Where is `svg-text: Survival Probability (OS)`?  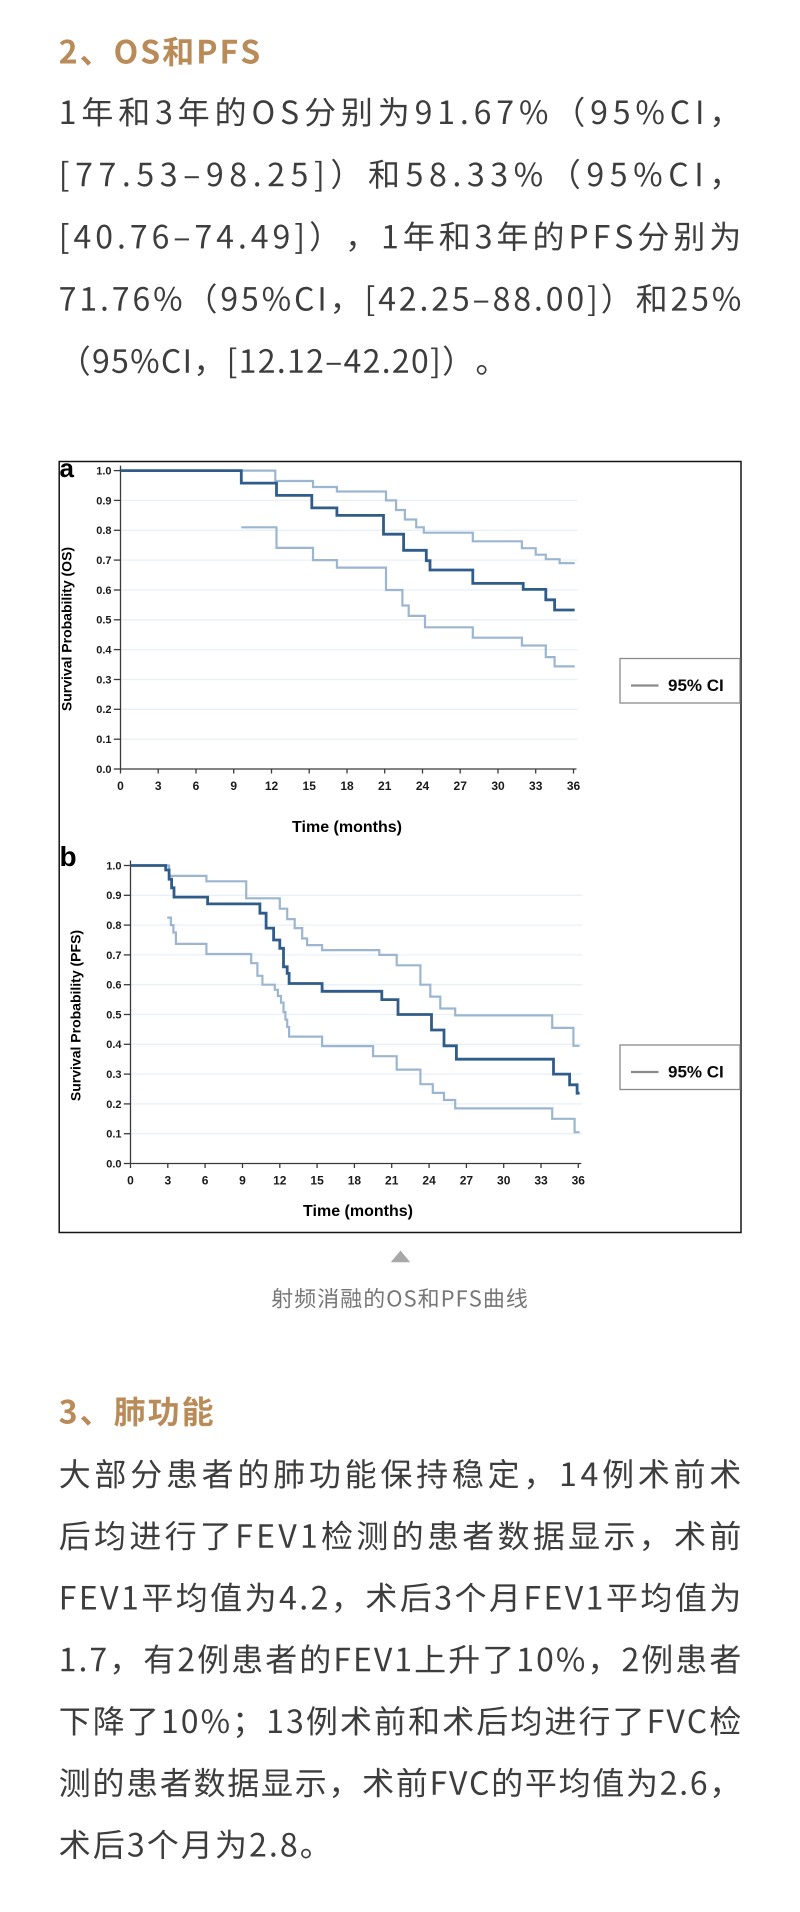 svg-text: Survival Probability (OS) is located at coordinates (66, 629).